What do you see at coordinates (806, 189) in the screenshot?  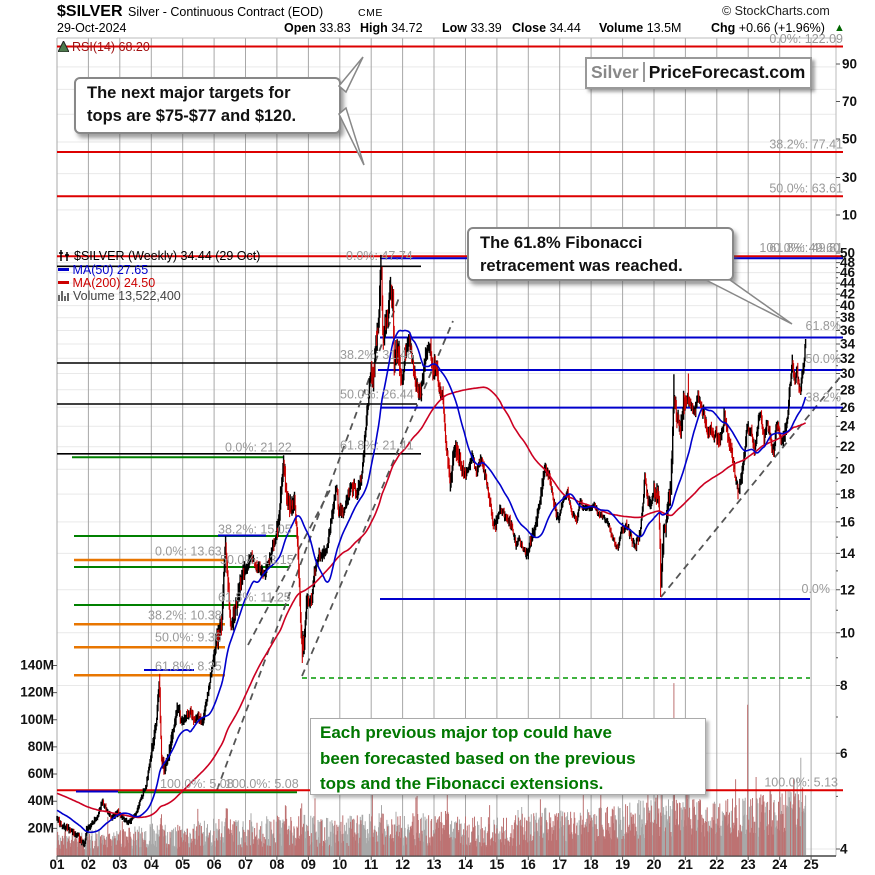 I see `svg-text: 50.0%: 63.61` at bounding box center [806, 189].